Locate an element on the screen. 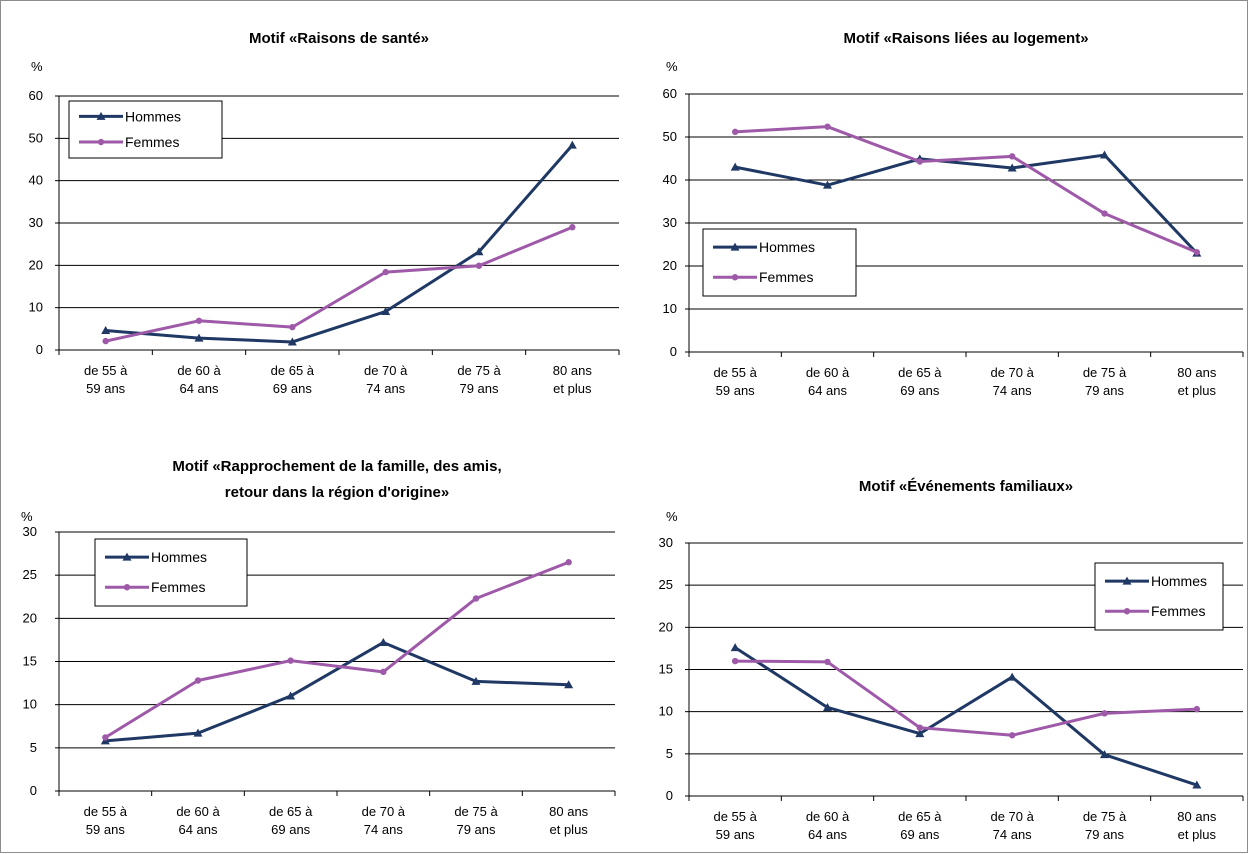 The width and height of the screenshot is (1248, 854). chart-title: Motif «Raisons liées au logement» is located at coordinates (965, 38).